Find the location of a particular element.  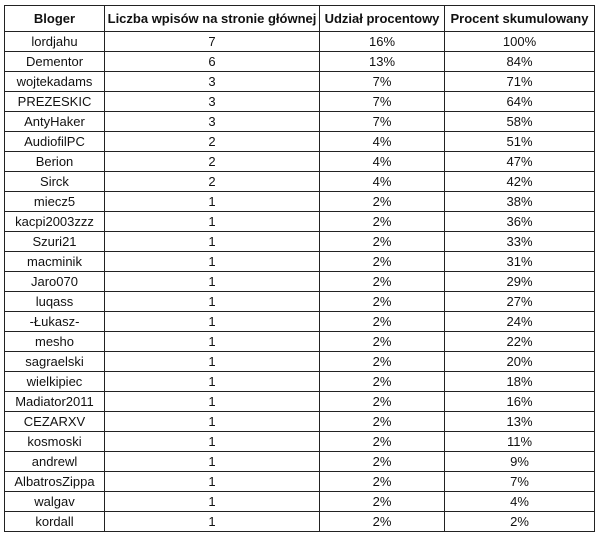

table-cell: CEZARXV is located at coordinates (54, 421).